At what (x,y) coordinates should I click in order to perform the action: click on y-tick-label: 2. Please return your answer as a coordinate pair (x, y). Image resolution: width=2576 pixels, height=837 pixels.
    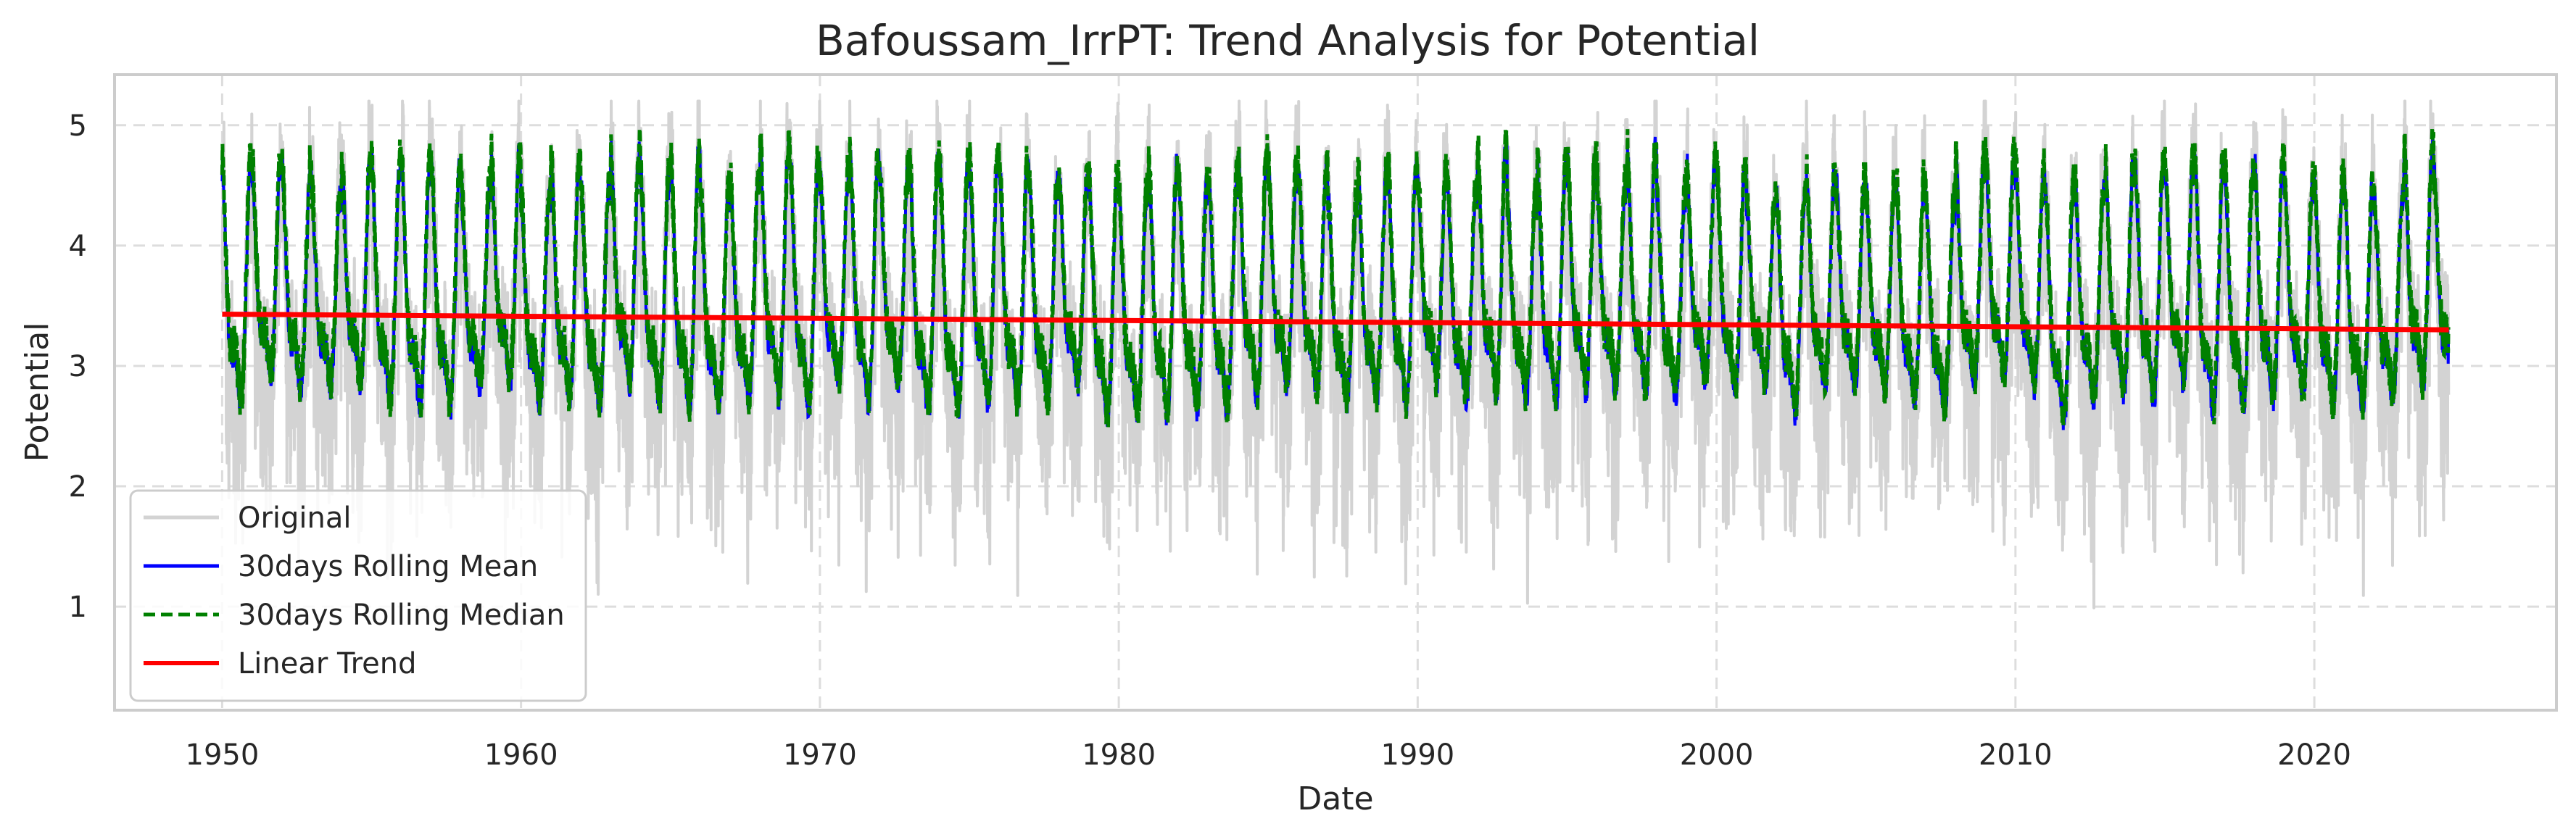
    Looking at the image, I should click on (78, 487).